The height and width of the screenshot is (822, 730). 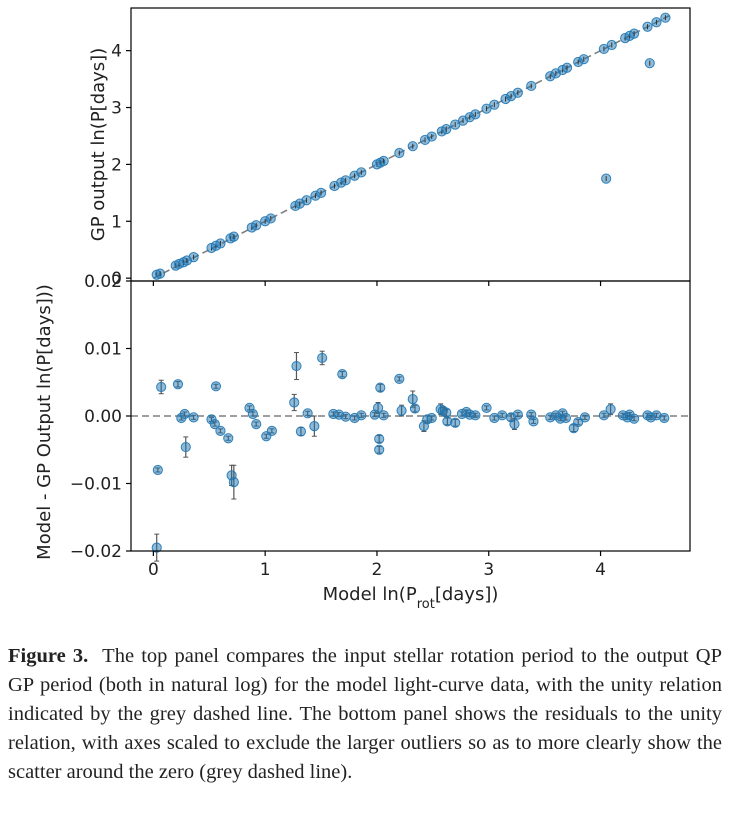 I want to click on bottom-x-tick-label: 0, so click(x=153, y=570).